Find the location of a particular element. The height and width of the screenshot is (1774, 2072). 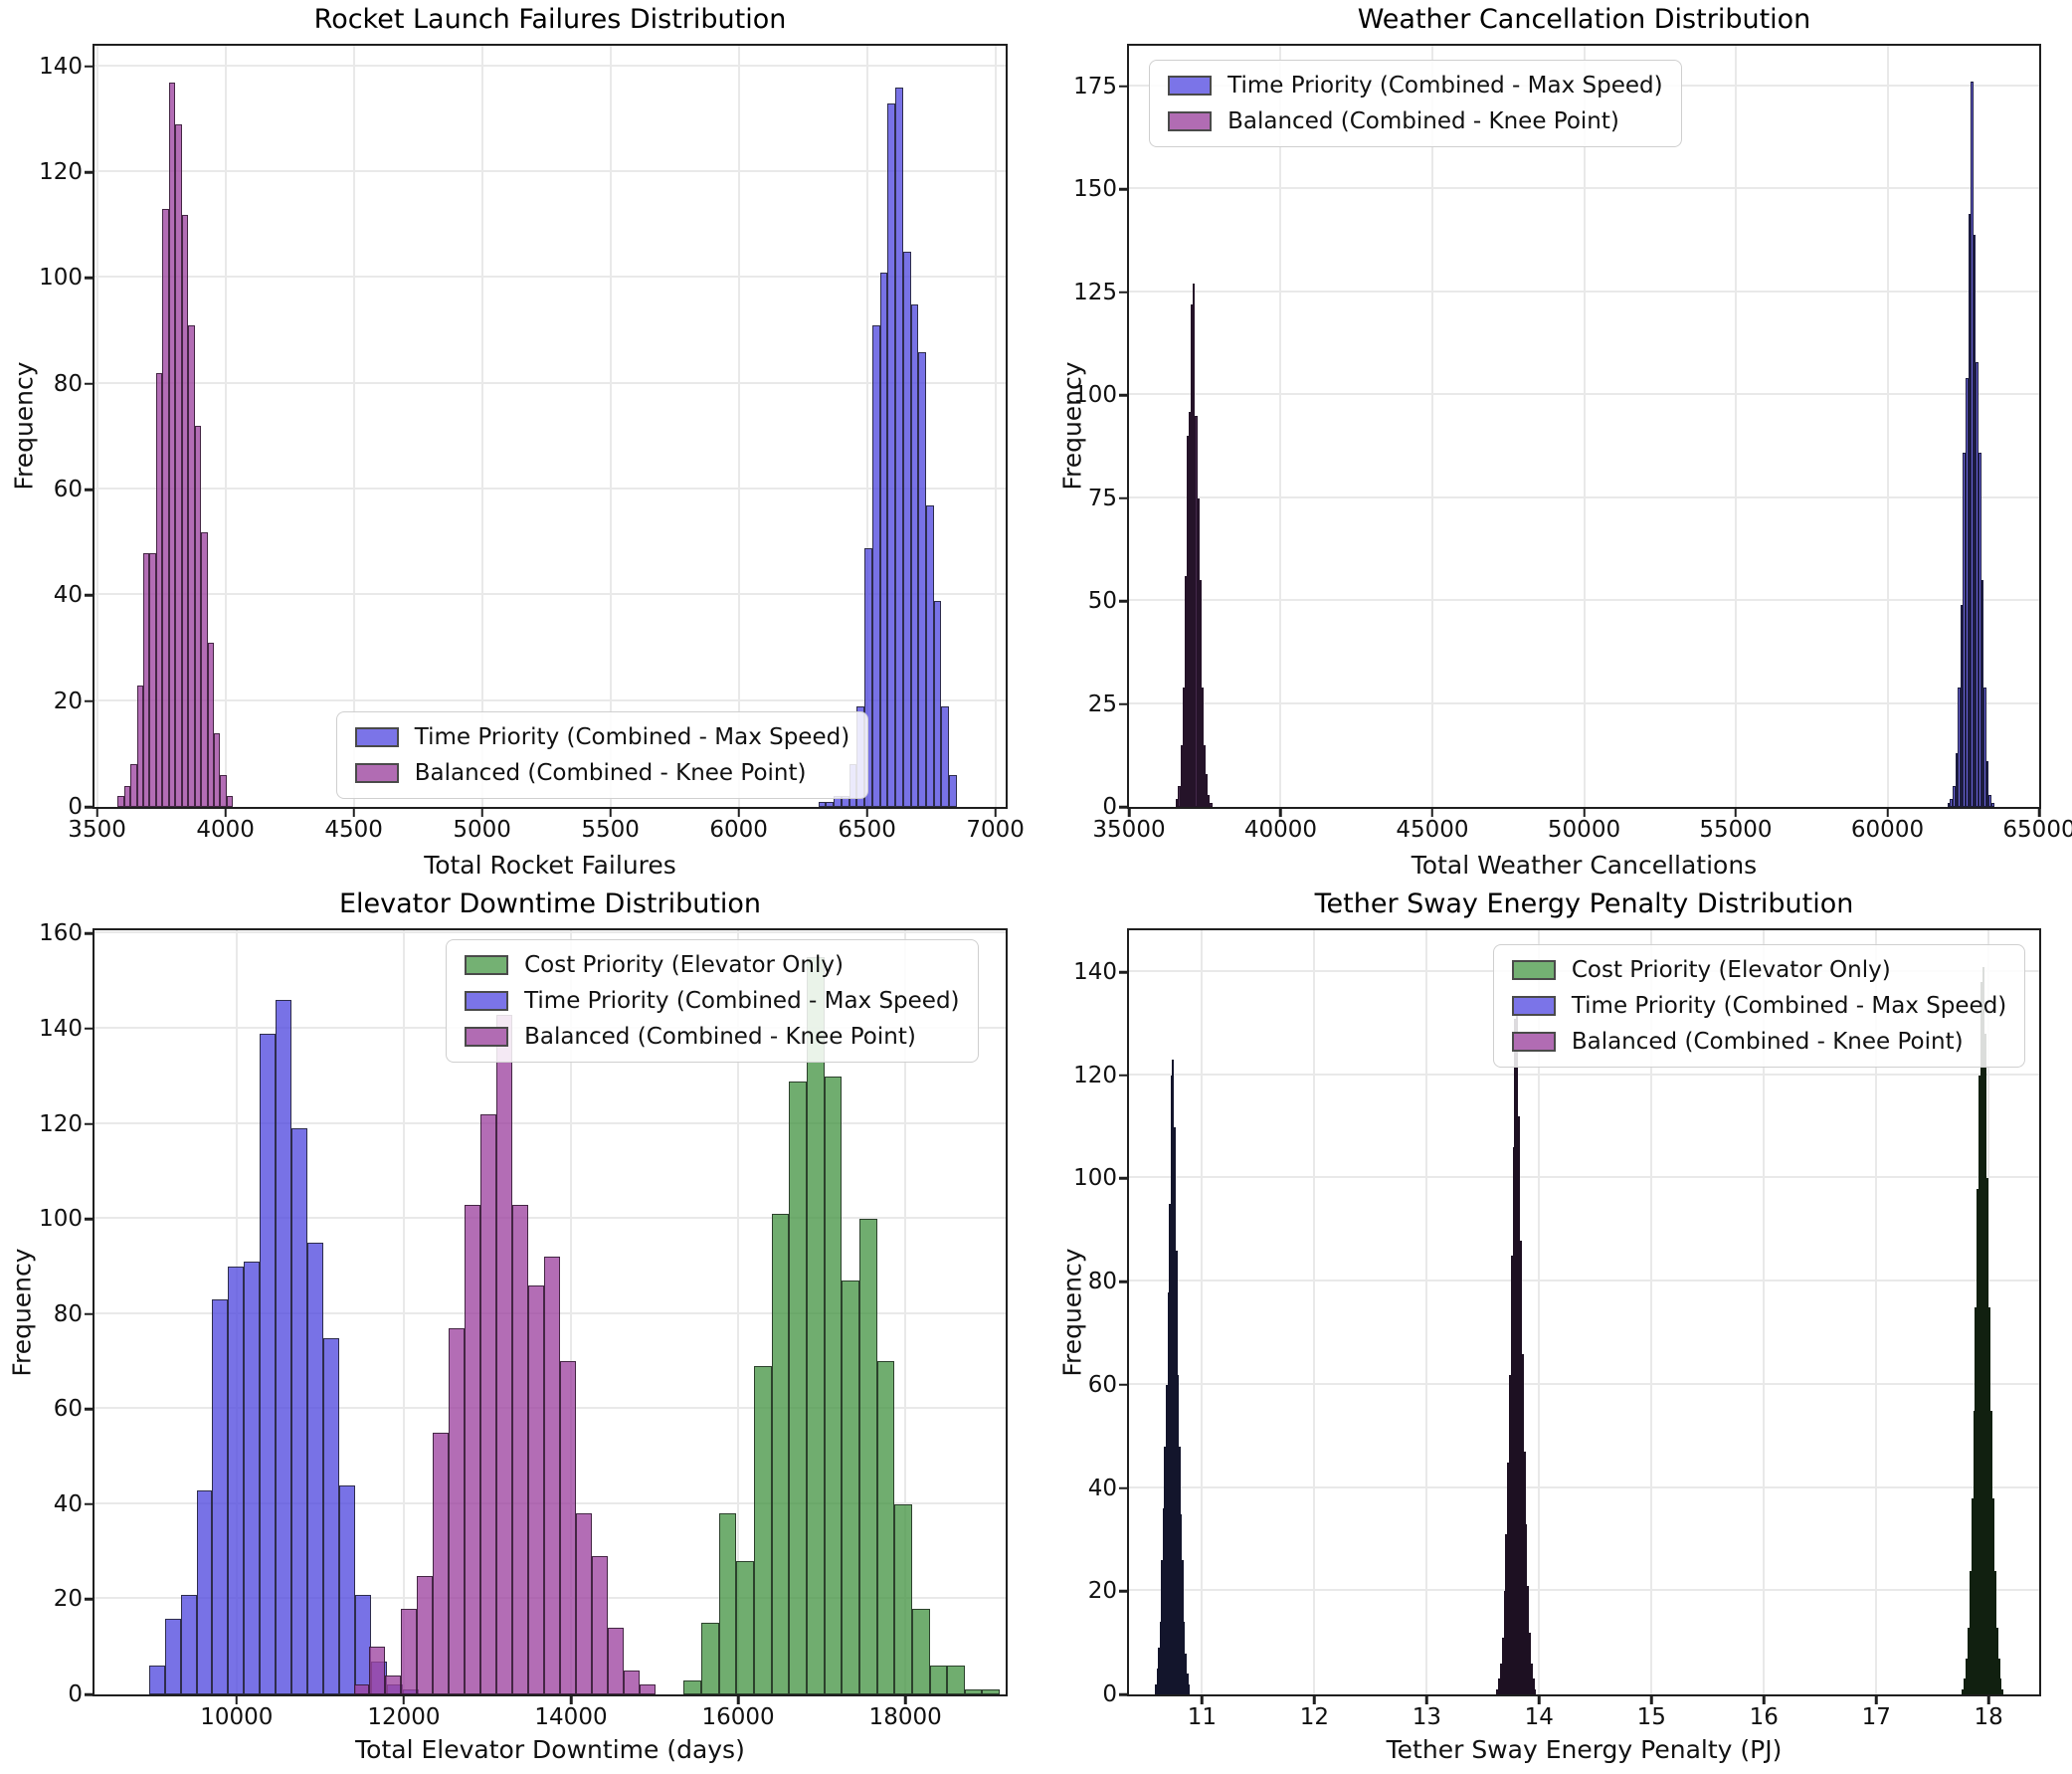

legend-item: Cost Priority (Elevator Only) is located at coordinates (712, 965).